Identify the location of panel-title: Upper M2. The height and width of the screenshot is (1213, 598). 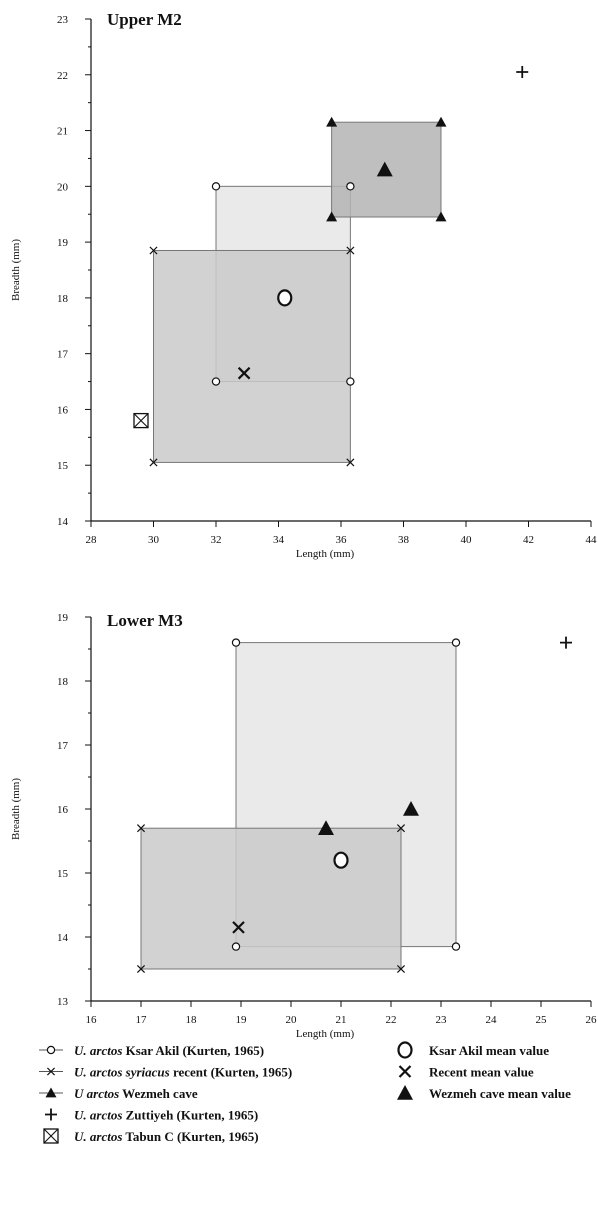
(144, 19).